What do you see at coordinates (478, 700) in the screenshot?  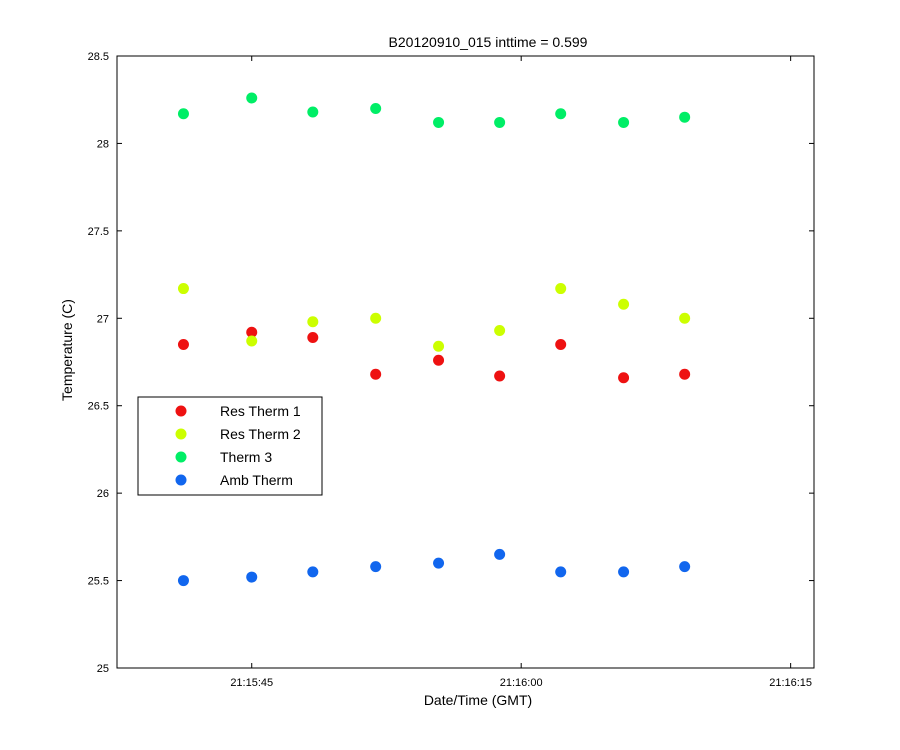 I see `x-axis-label: Date/Time (GMT)` at bounding box center [478, 700].